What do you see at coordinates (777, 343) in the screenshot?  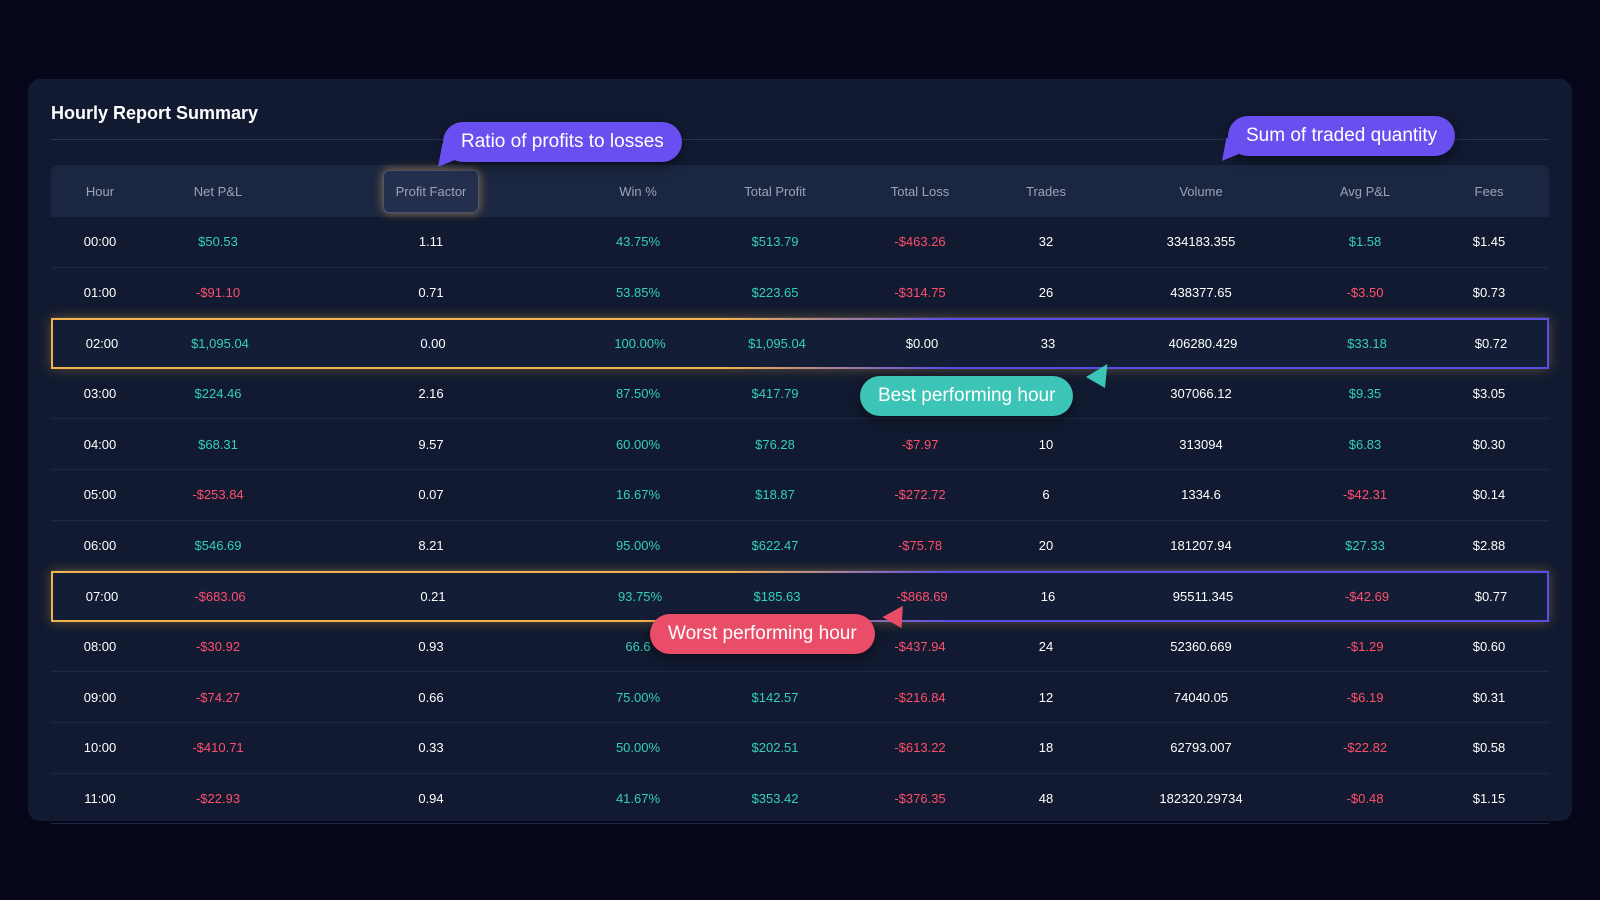 I see `cell-total-profit: $1,095.04` at bounding box center [777, 343].